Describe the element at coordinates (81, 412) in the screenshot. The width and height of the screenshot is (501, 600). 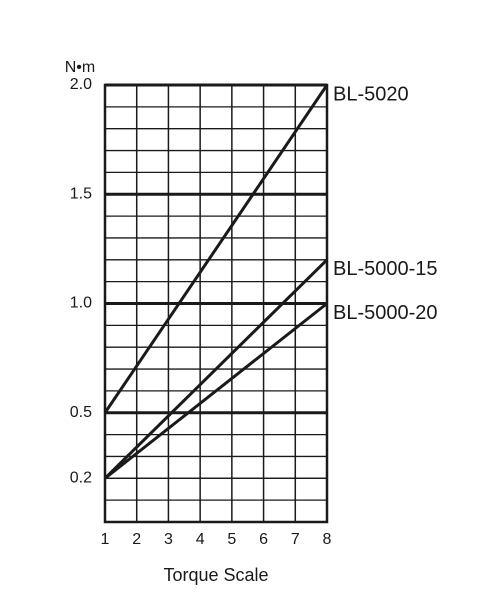
I see `y-tick-label: 0.5` at that location.